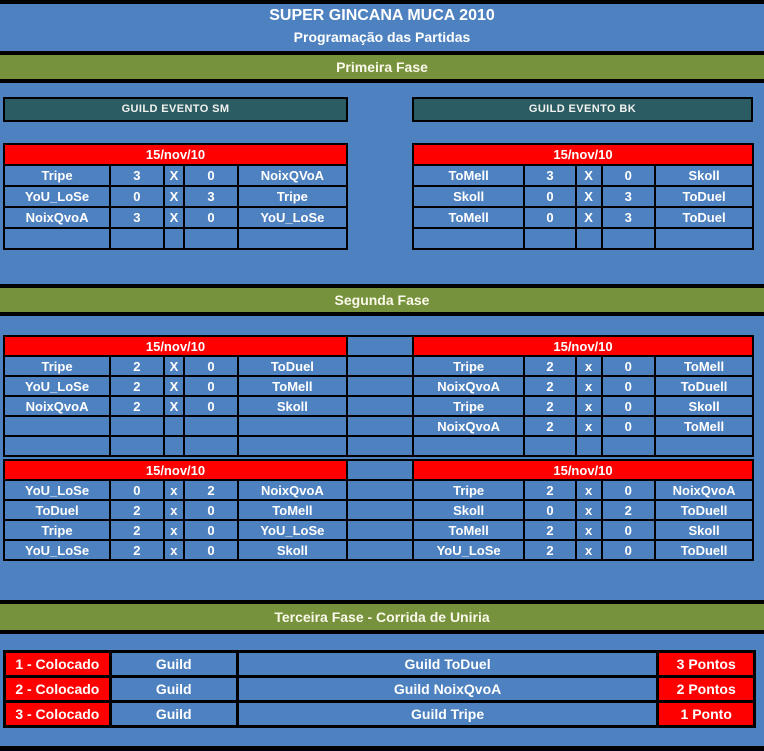 This screenshot has width=764, height=751. What do you see at coordinates (175, 366) in the screenshot?
I see `match-row: Tripe 2 X 0 ToDuel` at bounding box center [175, 366].